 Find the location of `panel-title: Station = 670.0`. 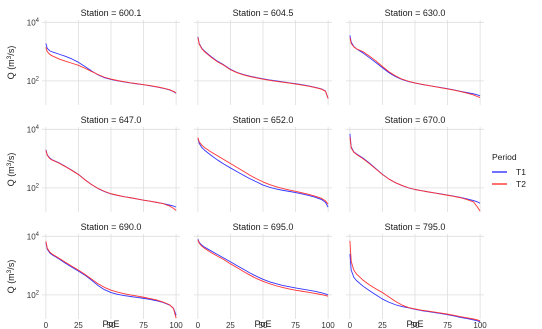

panel-title: Station = 670.0 is located at coordinates (415, 120).